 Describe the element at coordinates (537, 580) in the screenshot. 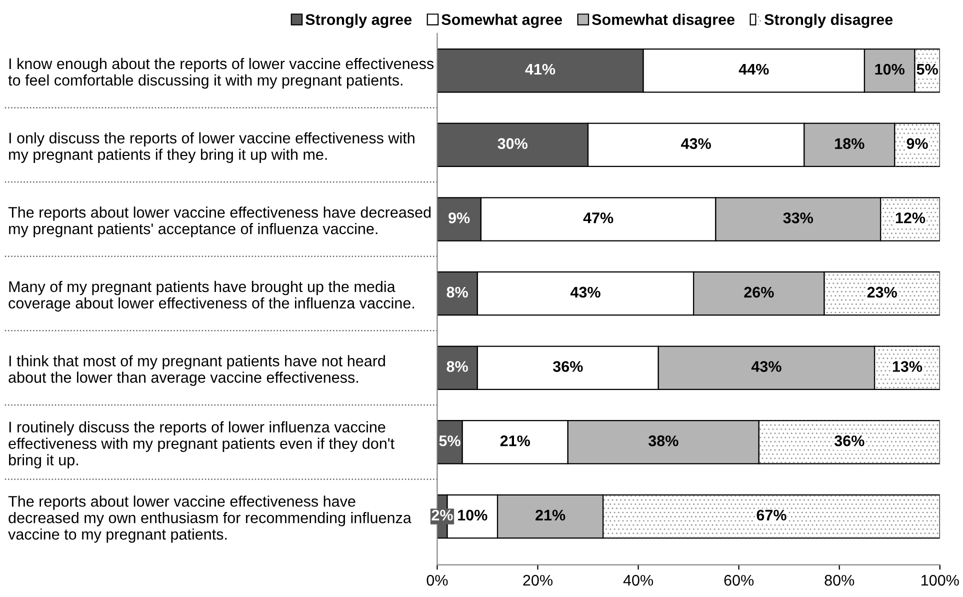

I see `x-tick-label: 20%` at that location.